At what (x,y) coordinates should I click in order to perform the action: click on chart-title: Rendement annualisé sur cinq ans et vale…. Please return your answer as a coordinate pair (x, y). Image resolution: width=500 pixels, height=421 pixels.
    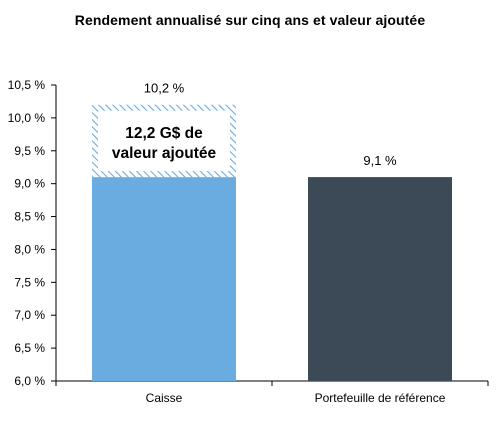
    Looking at the image, I should click on (250, 20).